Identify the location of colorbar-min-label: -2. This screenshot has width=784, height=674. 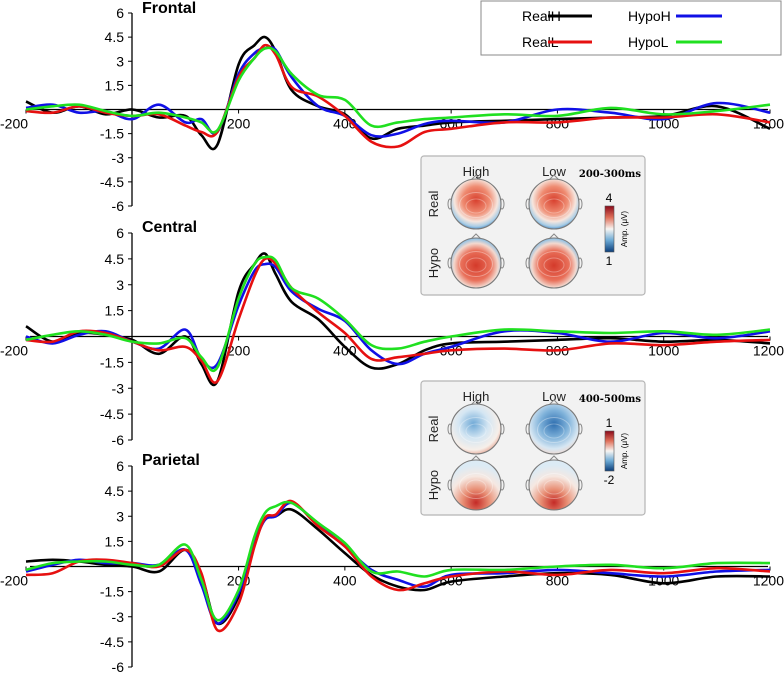
(609, 480).